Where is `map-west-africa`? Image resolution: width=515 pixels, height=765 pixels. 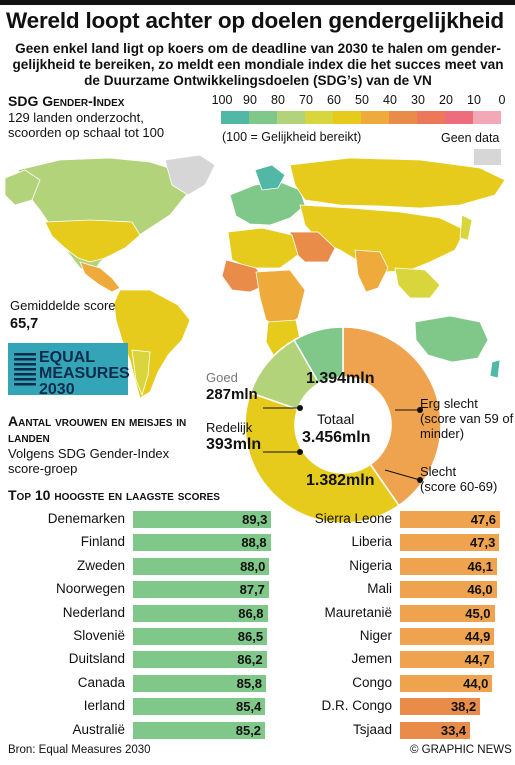 map-west-africa is located at coordinates (245, 276).